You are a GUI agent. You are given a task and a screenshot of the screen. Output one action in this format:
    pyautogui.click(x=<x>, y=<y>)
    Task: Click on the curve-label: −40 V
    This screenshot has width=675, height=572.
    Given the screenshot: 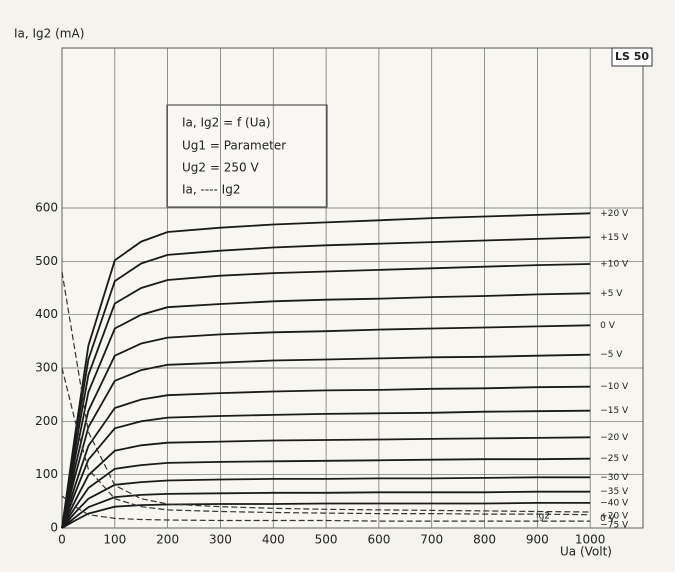 What is the action you would take?
    pyautogui.click(x=614, y=503)
    